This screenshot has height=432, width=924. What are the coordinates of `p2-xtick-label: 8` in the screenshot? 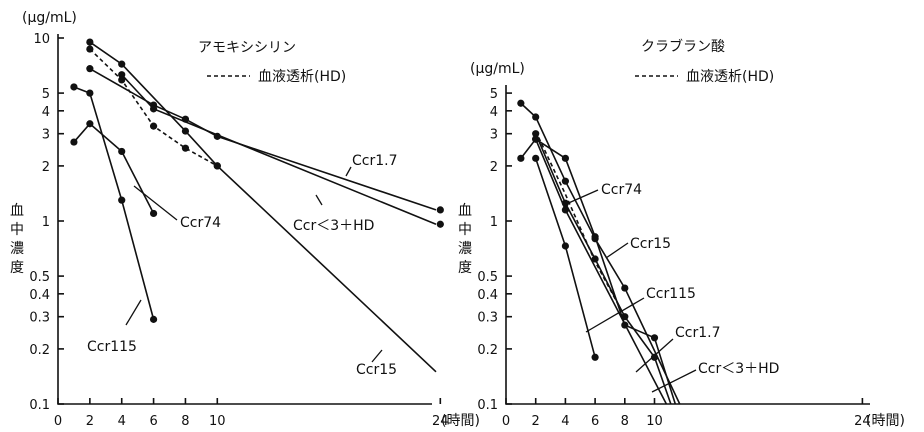 It's located at (625, 421).